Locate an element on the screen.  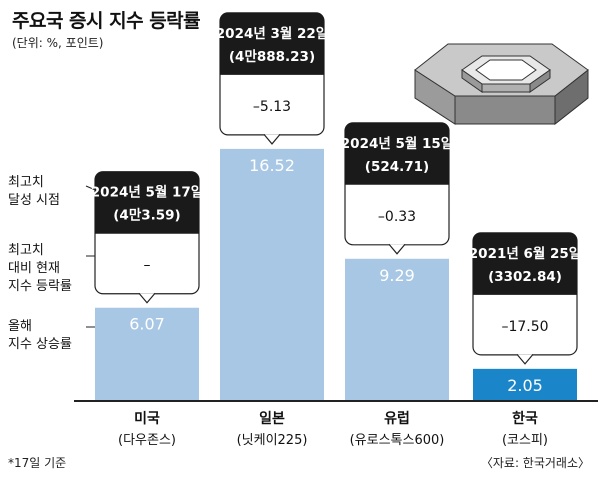
callout-level-1: (4만888.23) is located at coordinates (272, 57).